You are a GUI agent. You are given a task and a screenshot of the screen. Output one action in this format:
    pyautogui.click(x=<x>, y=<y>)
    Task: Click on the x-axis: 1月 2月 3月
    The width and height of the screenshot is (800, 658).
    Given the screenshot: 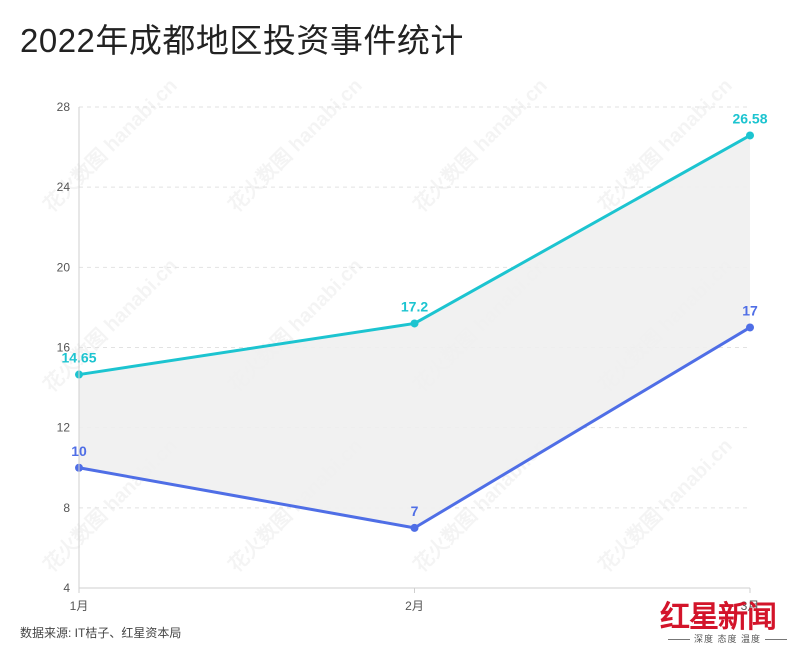 What is the action you would take?
    pyautogui.click(x=415, y=600)
    